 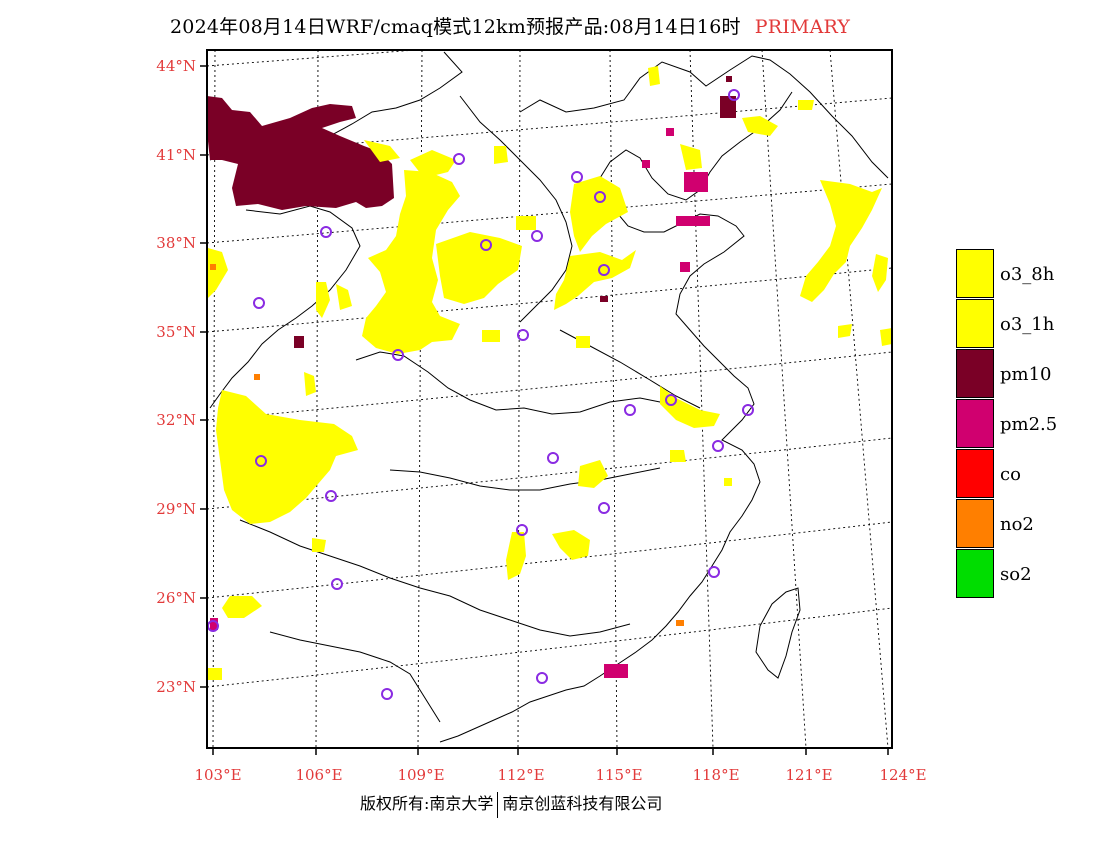 I want to click on lon-label-106e: 106°E, so click(x=318, y=775).